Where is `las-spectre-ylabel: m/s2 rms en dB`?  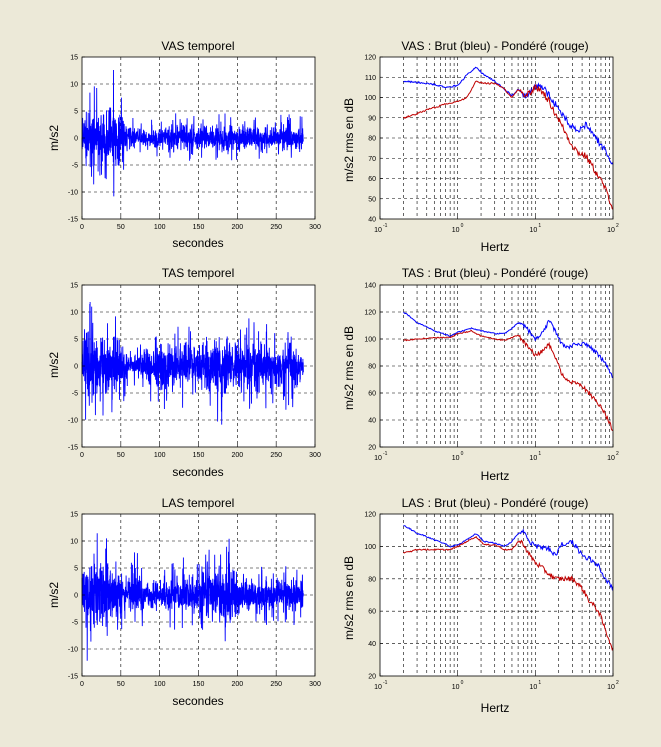 las-spectre-ylabel: m/s2 rms en dB is located at coordinates (349, 598).